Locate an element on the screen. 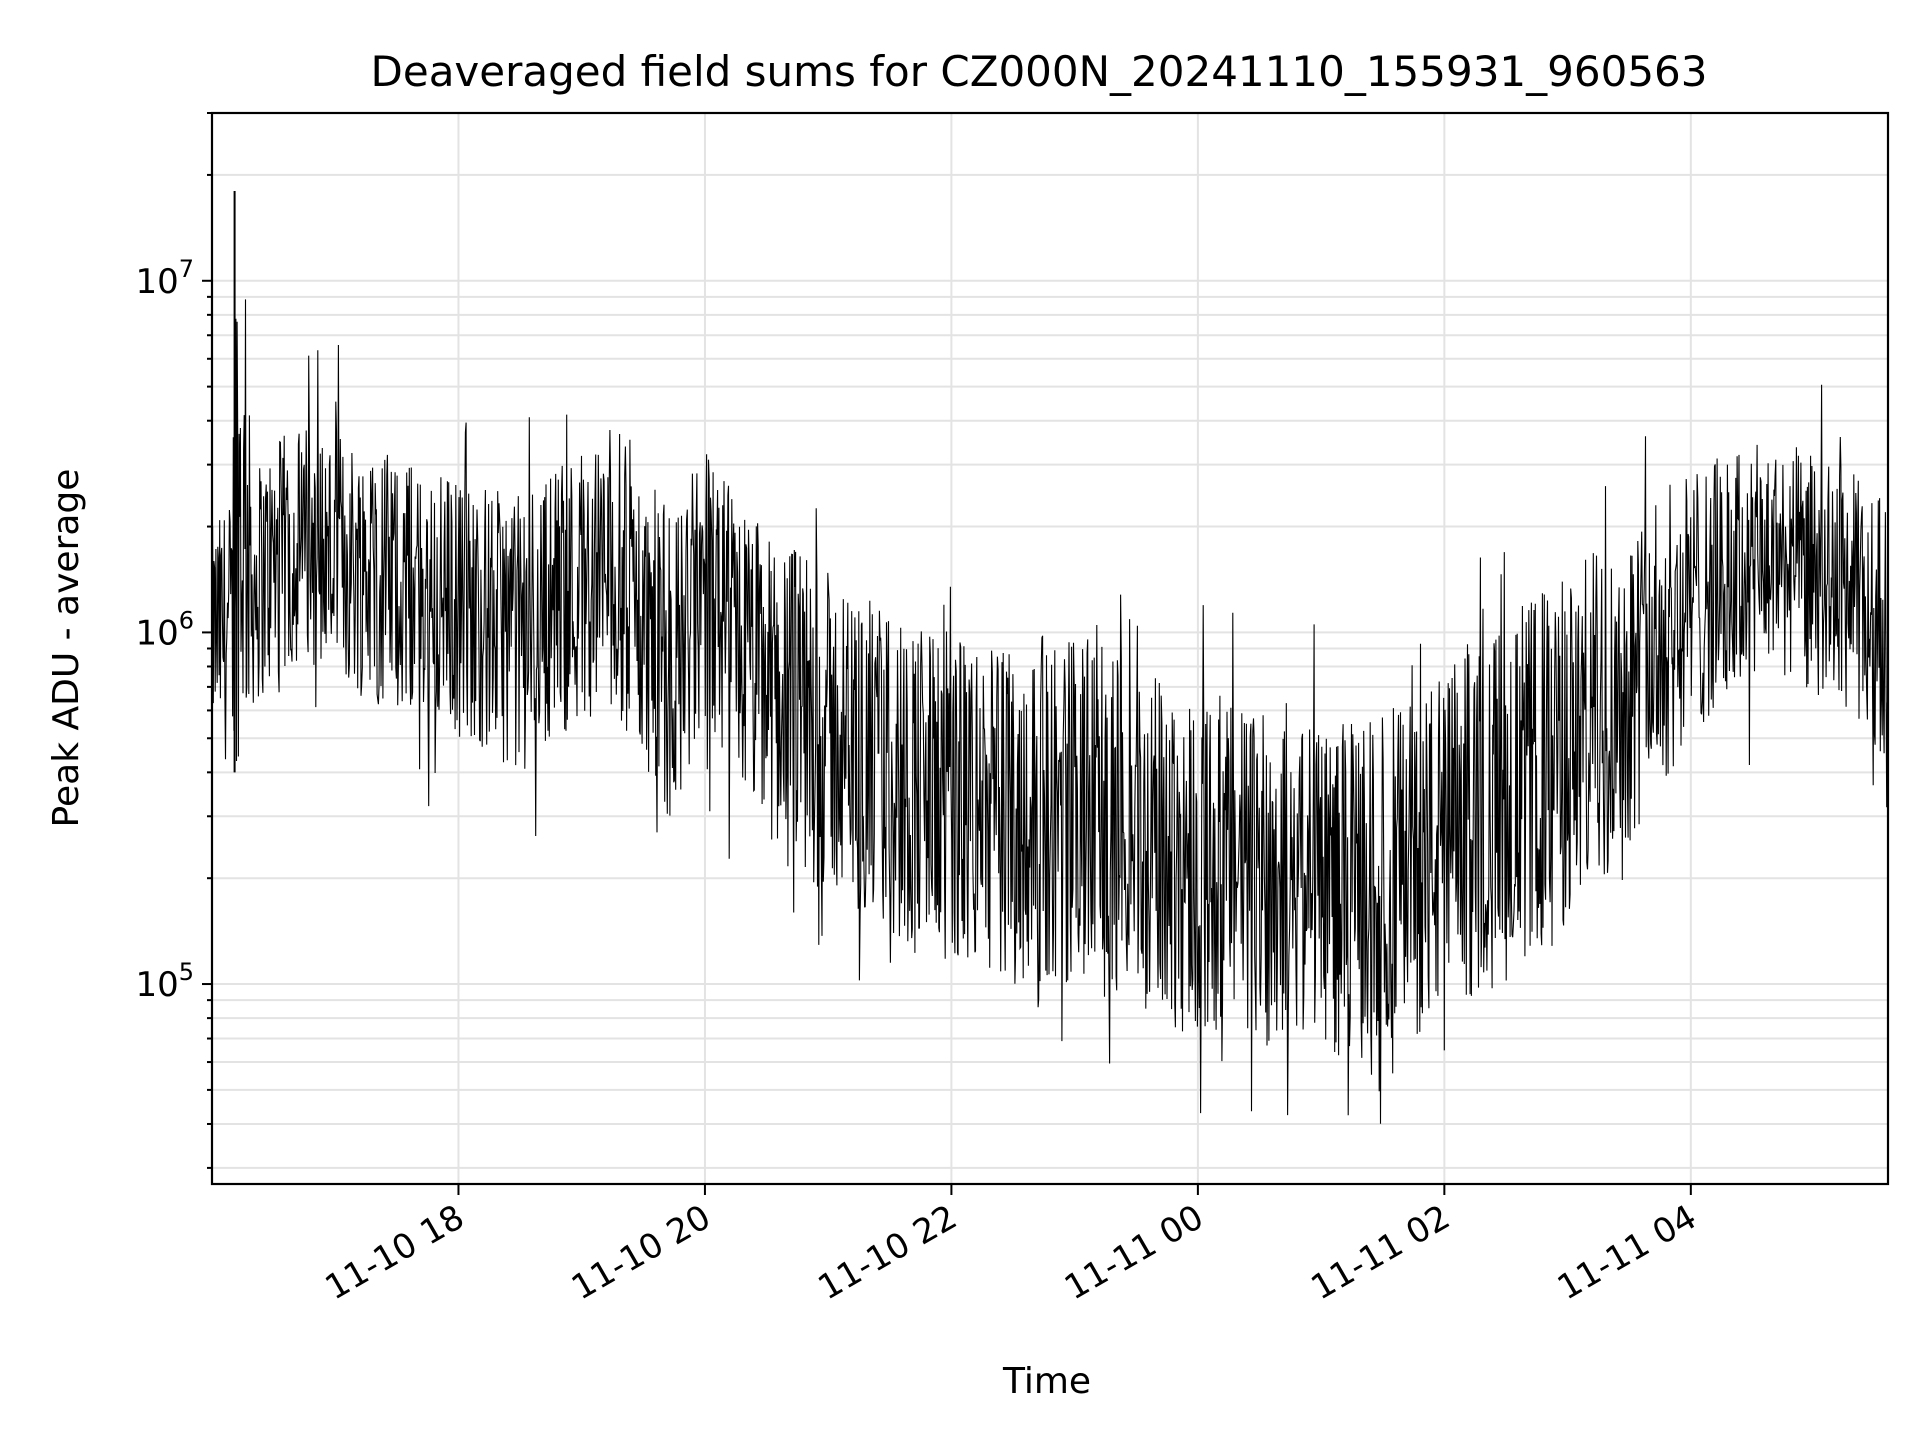 This screenshot has height=1440, width=1920. y-tick-label: 10⁶ is located at coordinates (164, 629).